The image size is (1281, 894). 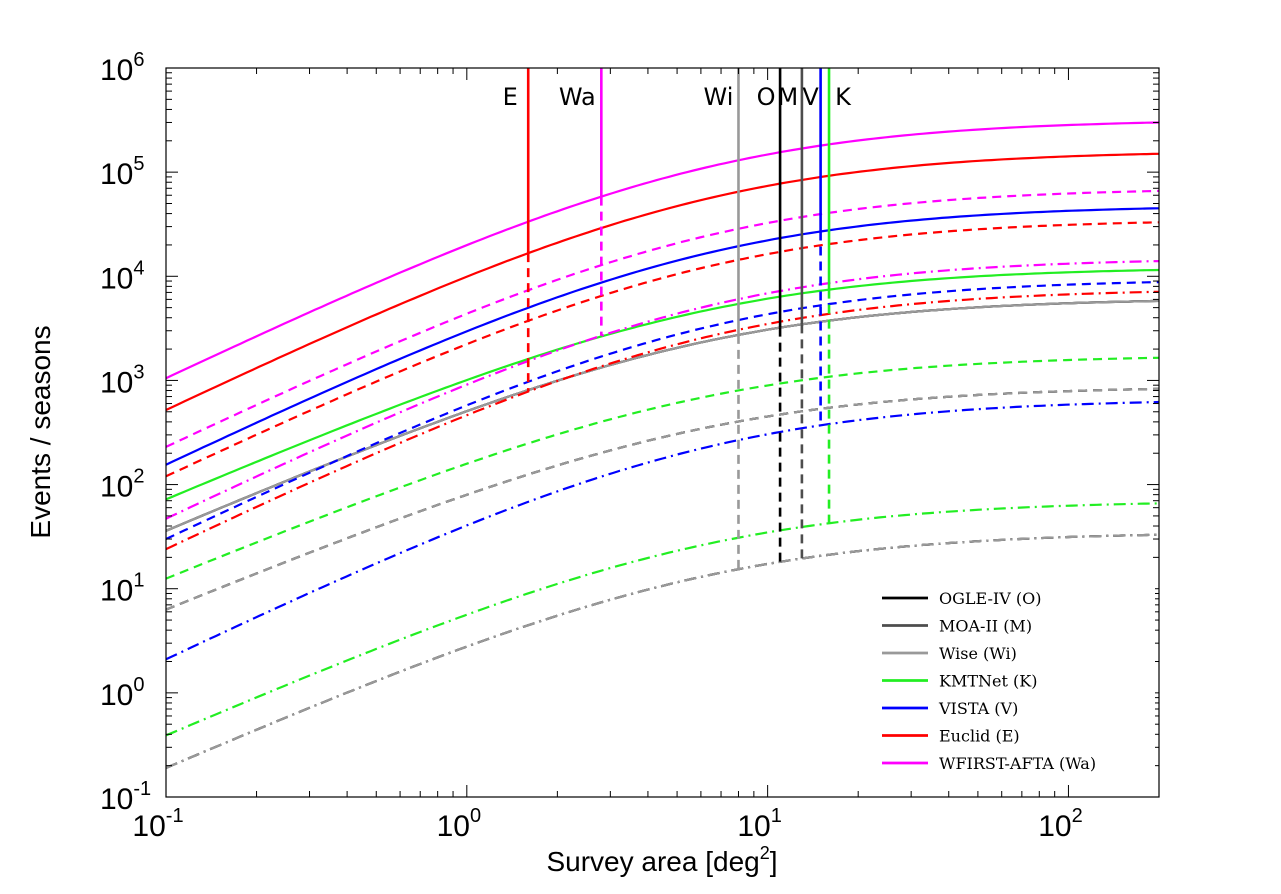 I want to click on y-tick-label: 10¹, so click(x=122, y=589).